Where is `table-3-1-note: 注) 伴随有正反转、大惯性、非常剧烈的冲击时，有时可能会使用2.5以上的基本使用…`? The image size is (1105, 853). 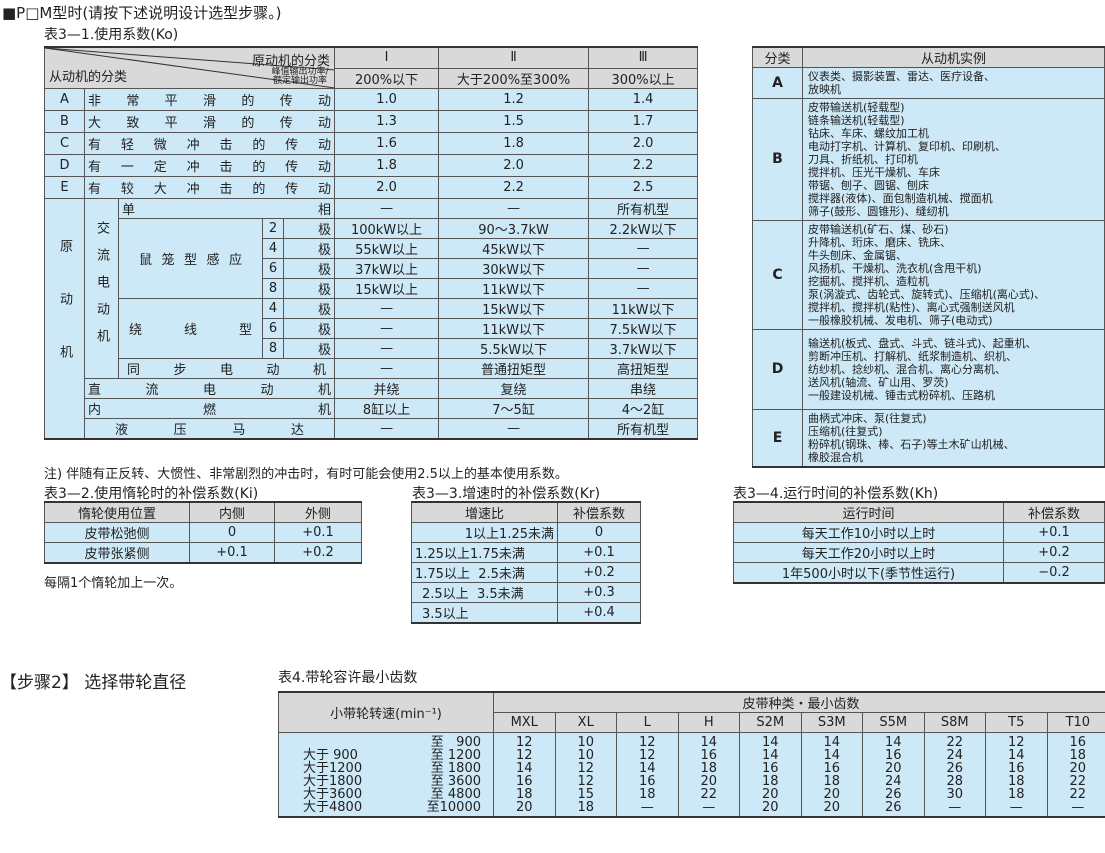
table-3-1-note: 注) 伴随有正反转、大惯性、非常剧烈的冲击时，有时可能会使用2.5以上的基本使用… is located at coordinates (306, 474).